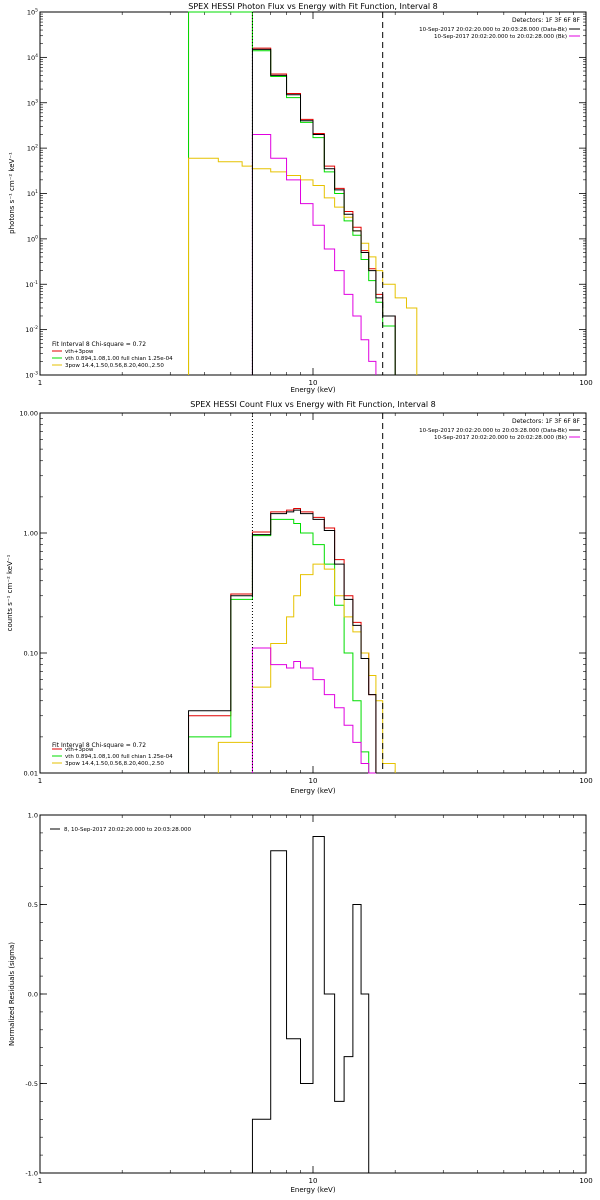 The width and height of the screenshot is (600, 1200). I want to click on y-tick-label: 10⁴, so click(32, 57).